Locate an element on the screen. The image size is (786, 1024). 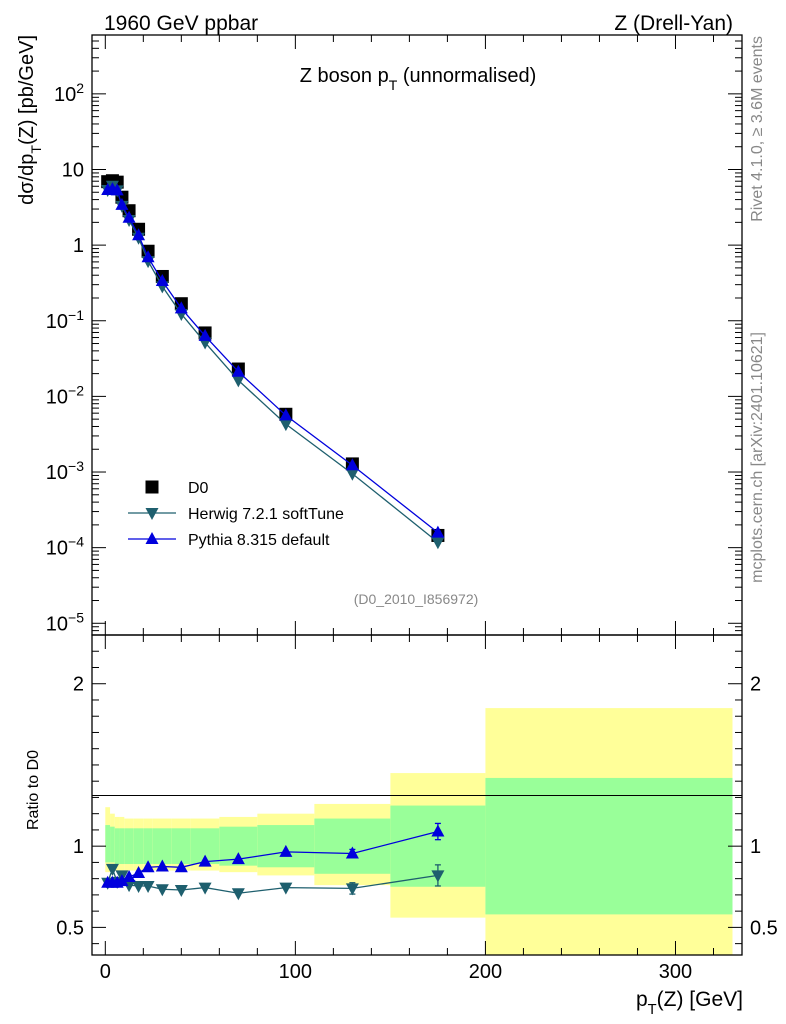
main-y-tick-label: 10² is located at coordinates (69, 93).